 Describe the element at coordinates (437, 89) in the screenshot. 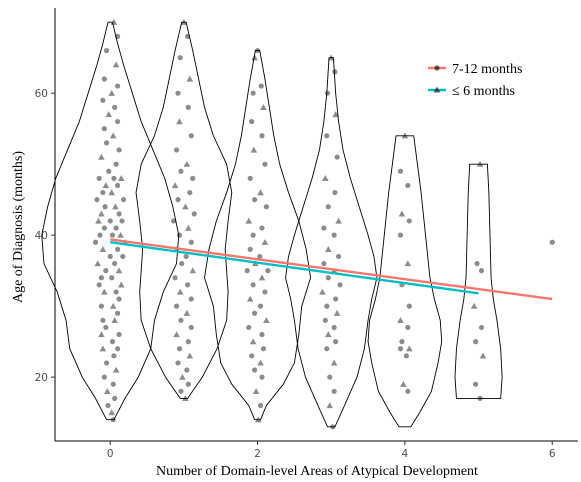

I see `legend-key-triangle` at that location.